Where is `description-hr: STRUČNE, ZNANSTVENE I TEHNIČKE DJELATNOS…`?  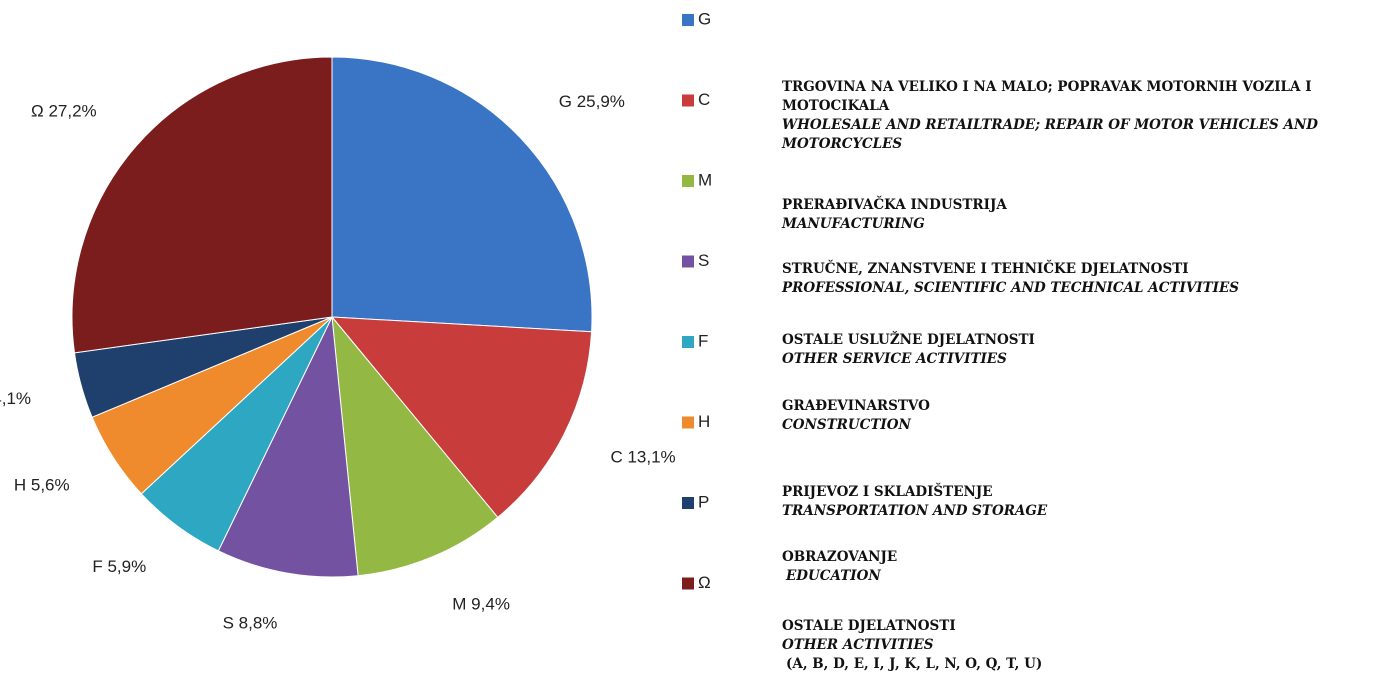
description-hr: STRUČNE, ZNANSTVENE I TEHNIČKE DJELATNOS… is located at coordinates (985, 269).